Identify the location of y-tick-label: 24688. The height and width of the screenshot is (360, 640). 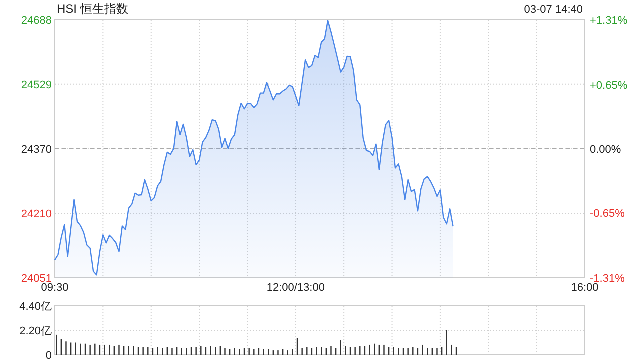
(36, 21).